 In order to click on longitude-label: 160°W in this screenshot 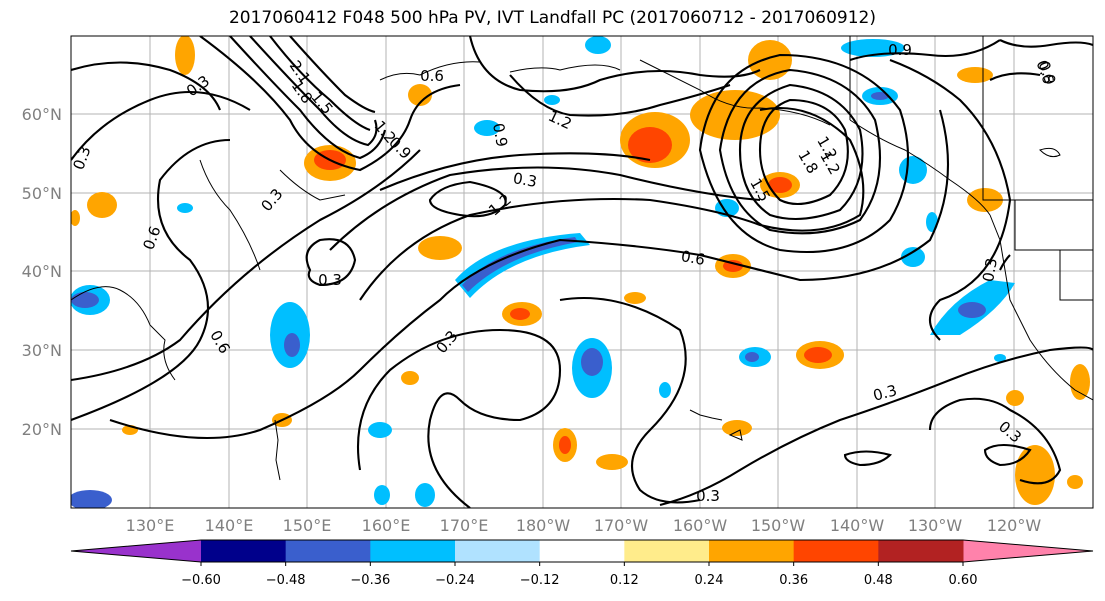, I will do `click(700, 525)`.